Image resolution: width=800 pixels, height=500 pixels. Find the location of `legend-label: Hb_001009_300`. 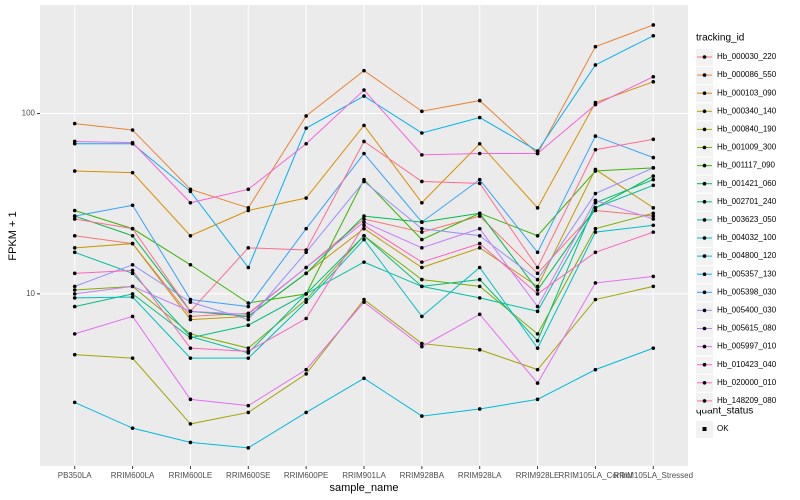

legend-label: Hb_001009_300 is located at coordinates (747, 147).